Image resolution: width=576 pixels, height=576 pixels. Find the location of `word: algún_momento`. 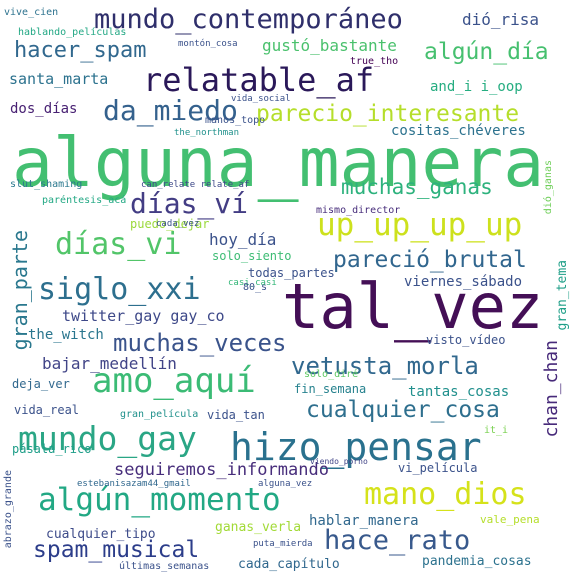

word: algún_momento is located at coordinates (159, 500).